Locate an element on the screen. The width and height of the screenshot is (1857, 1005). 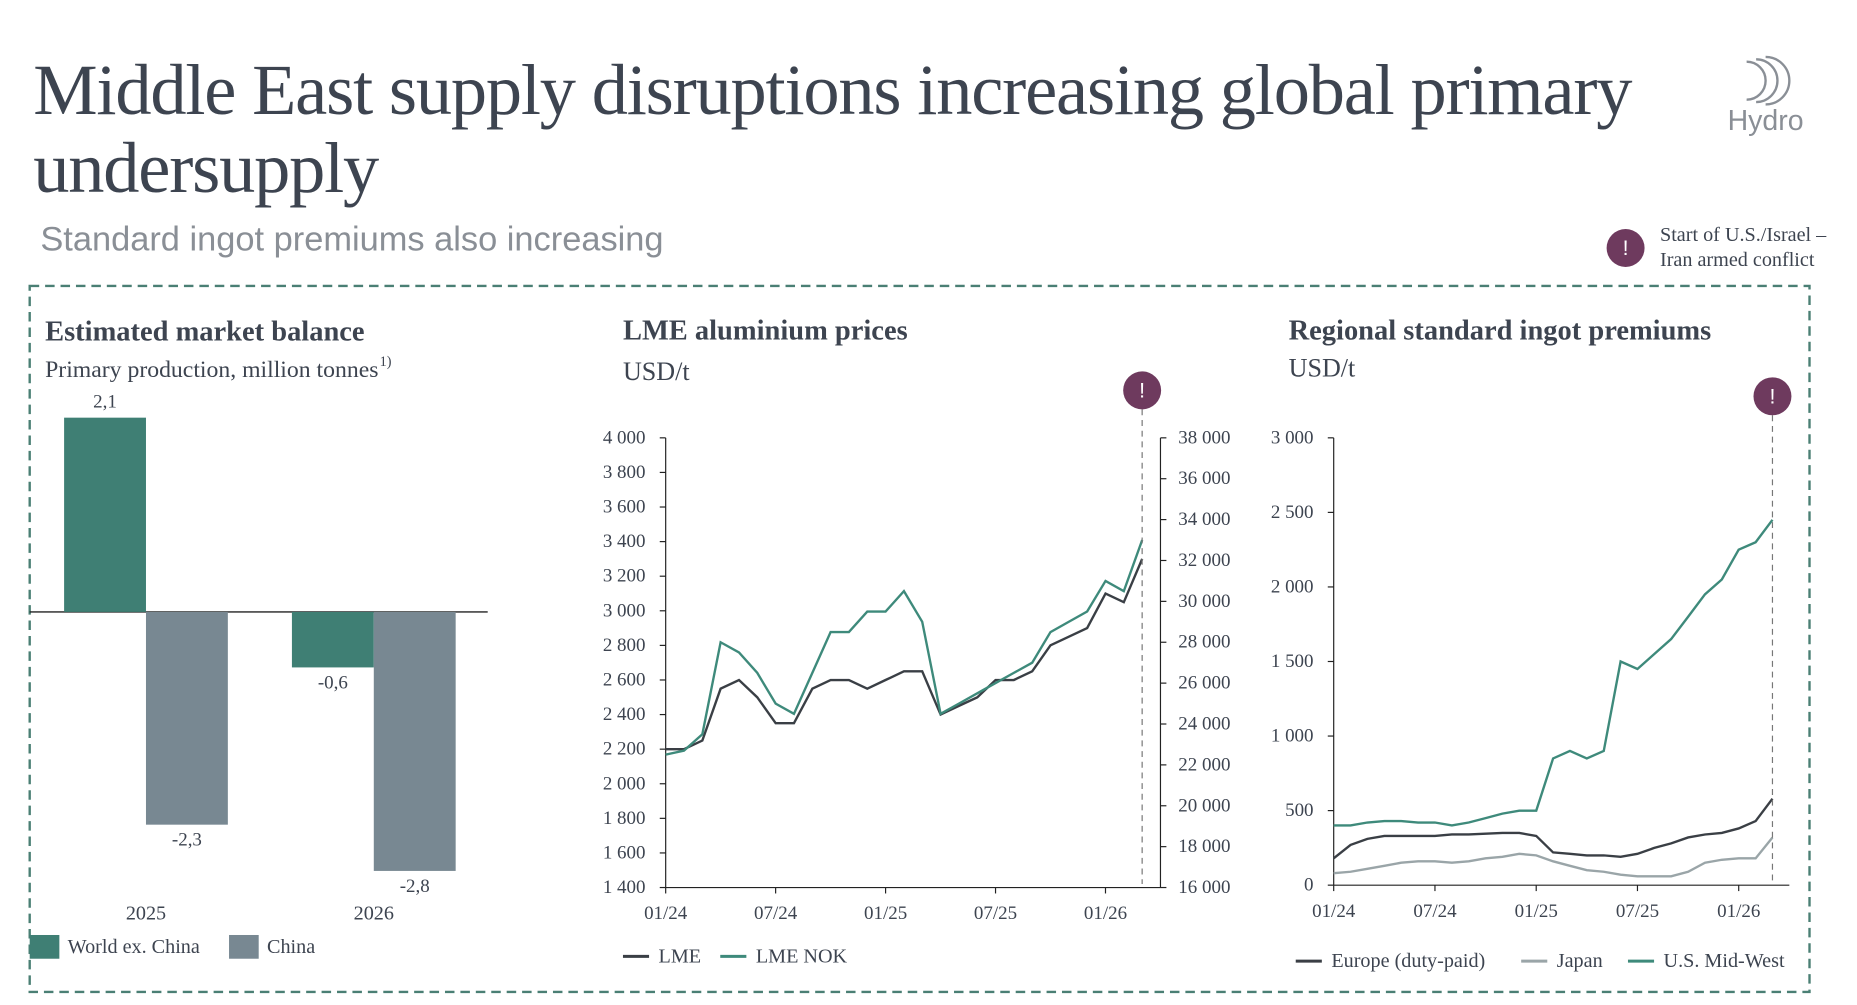
y2-tick-label: 18 000 is located at coordinates (1204, 846).